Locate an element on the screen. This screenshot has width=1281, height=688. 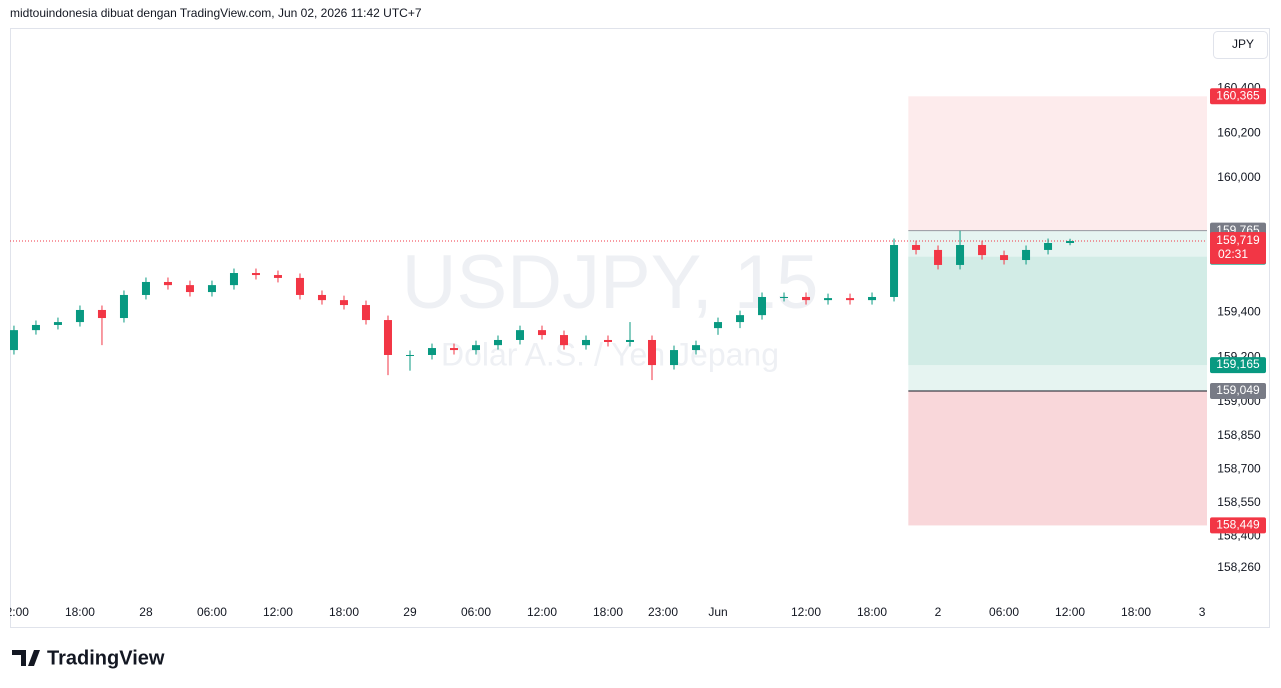
y-tick-label: 160,200 is located at coordinates (1239, 132).